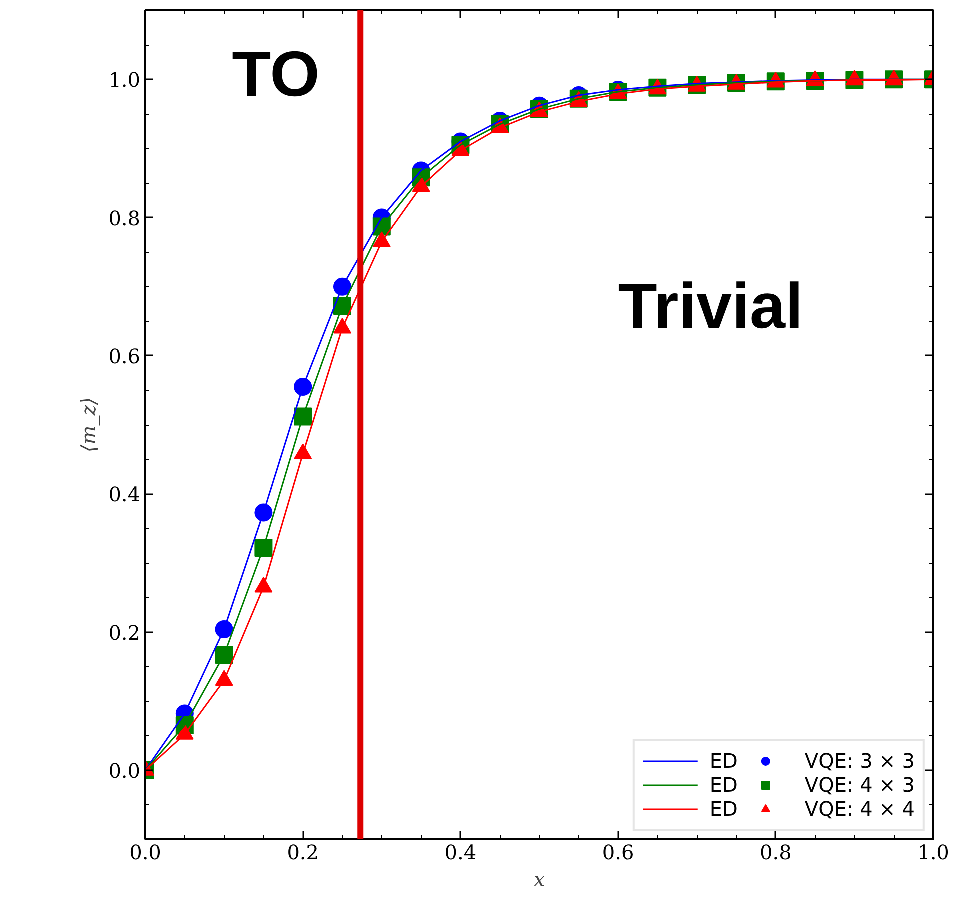 This screenshot has width=969, height=919. I want to click on y-tick-label: 0.6, so click(124, 356).